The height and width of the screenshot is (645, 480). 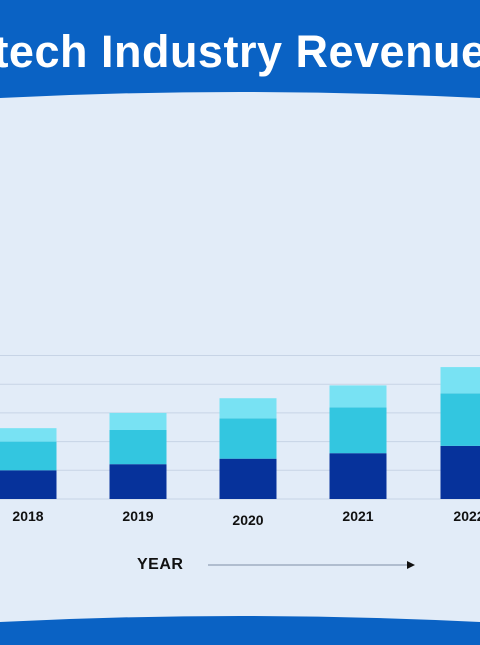 I want to click on x-tick-label: 2022, so click(x=466, y=516).